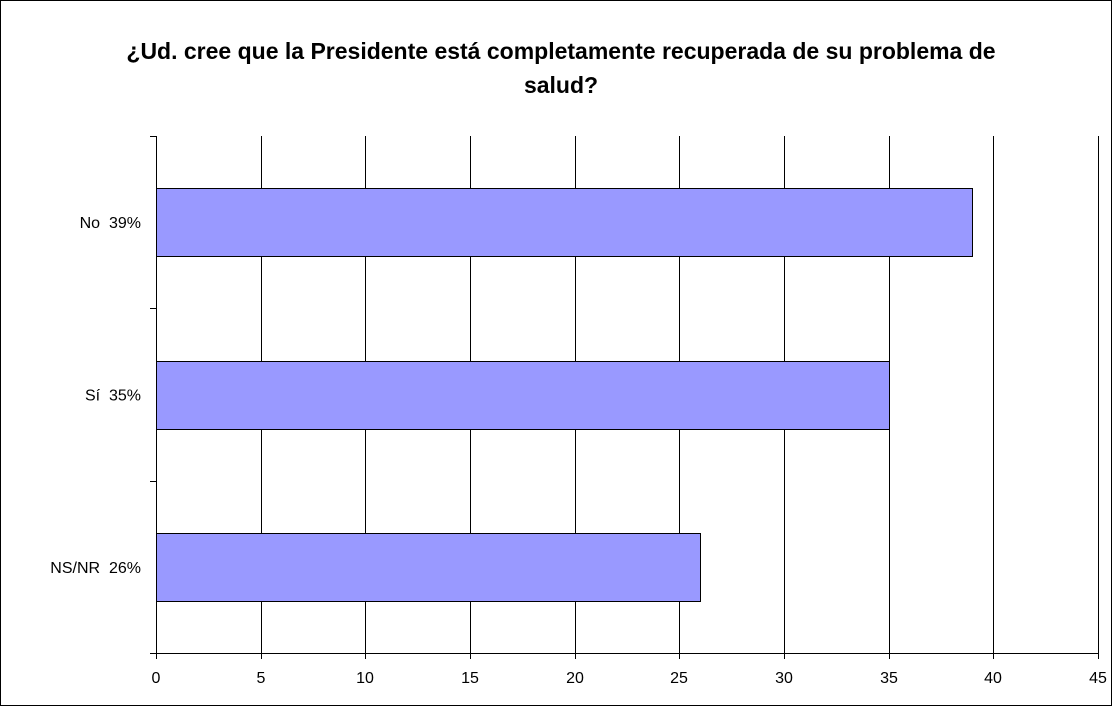 This screenshot has width=1112, height=707. Describe the element at coordinates (261, 678) in the screenshot. I see `x-tick-label: 5` at that location.